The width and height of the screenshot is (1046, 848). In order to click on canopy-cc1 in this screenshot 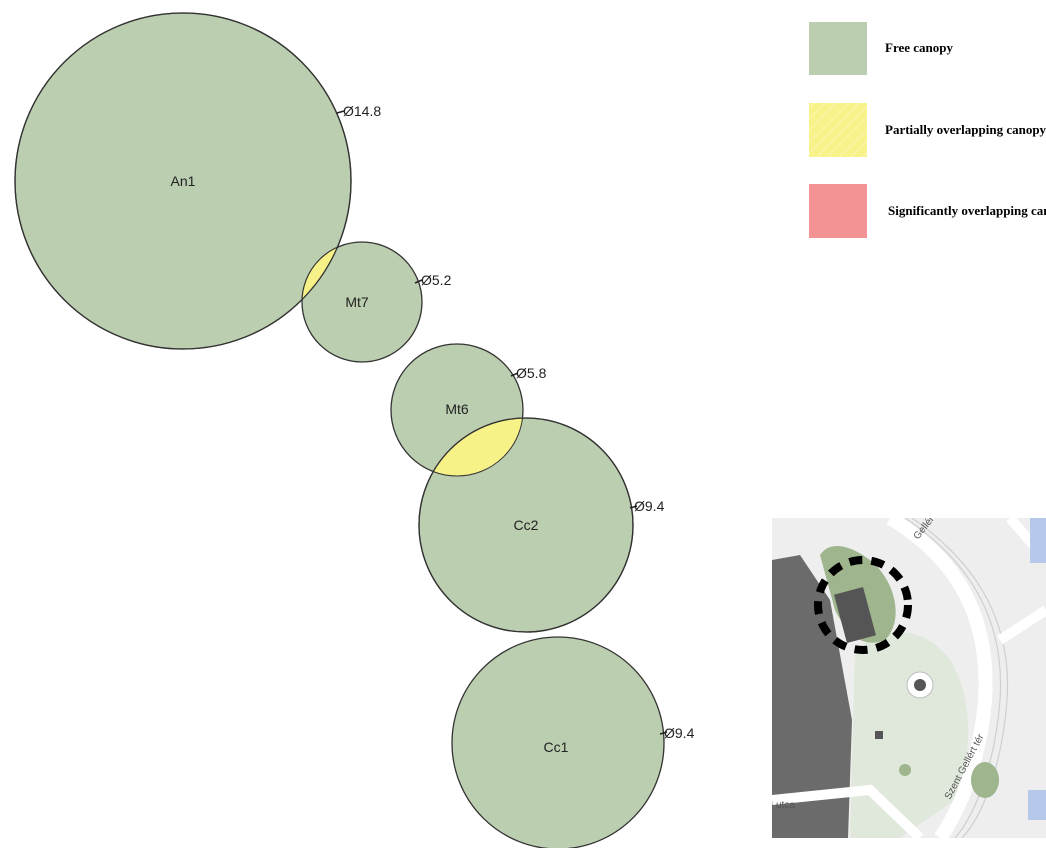, I will do `click(558, 742)`.